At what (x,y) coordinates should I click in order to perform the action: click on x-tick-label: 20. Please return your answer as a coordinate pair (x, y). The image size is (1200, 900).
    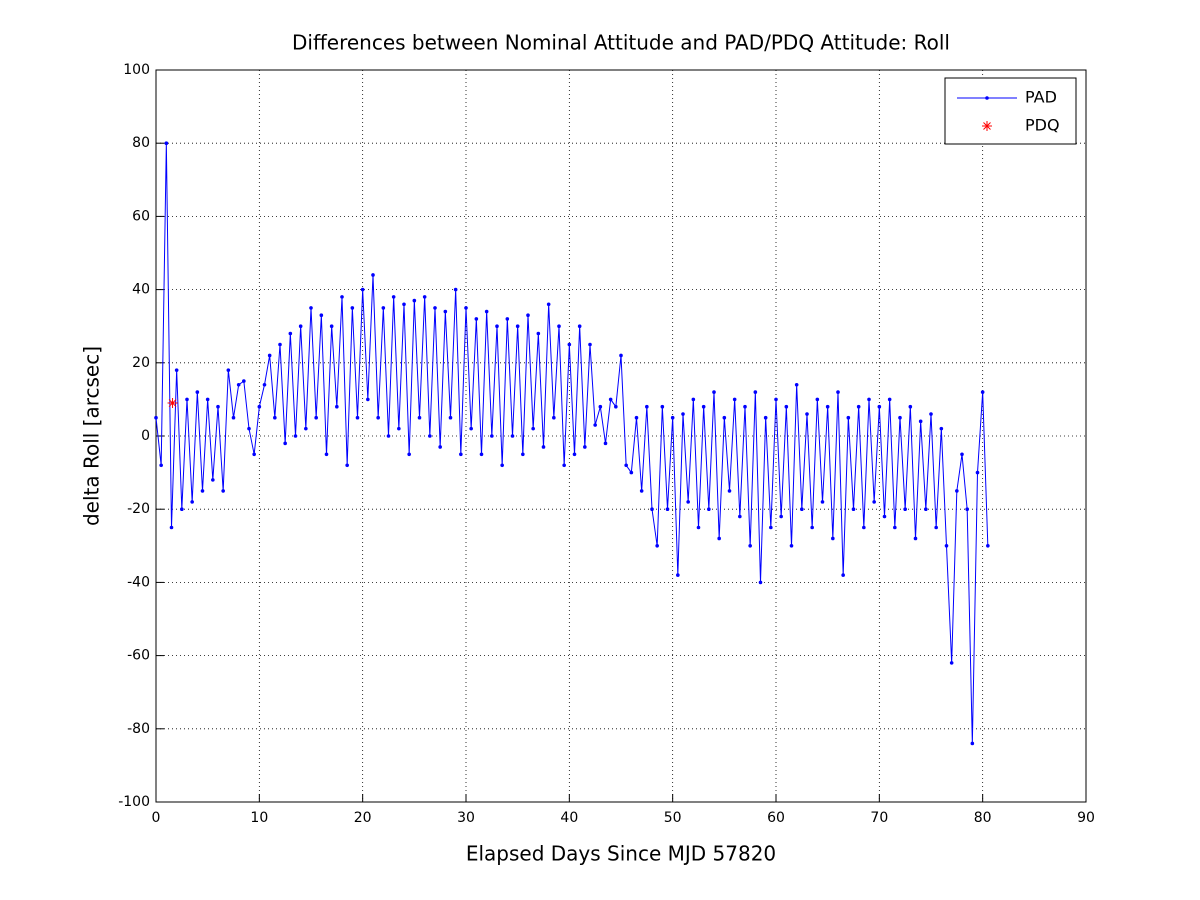
    Looking at the image, I should click on (363, 818).